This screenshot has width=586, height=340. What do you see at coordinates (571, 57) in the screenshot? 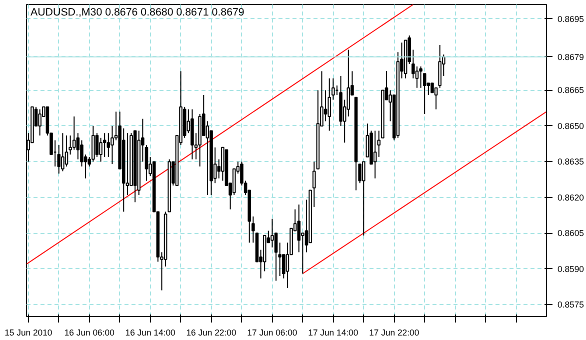
I see `ref-line-label: 0.8679` at bounding box center [571, 57].